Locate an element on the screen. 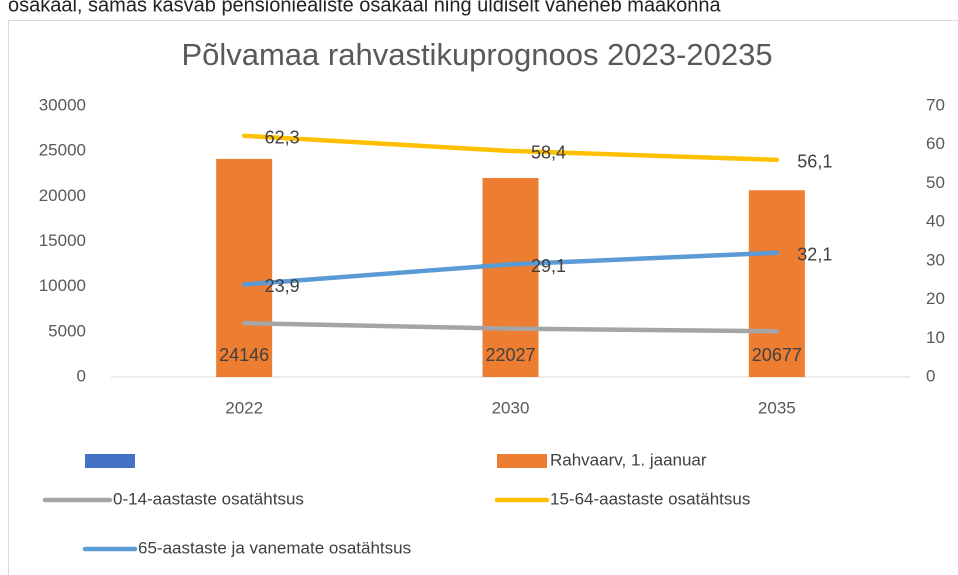 The image size is (958, 575). y2-tick-label: 60 is located at coordinates (935, 143).